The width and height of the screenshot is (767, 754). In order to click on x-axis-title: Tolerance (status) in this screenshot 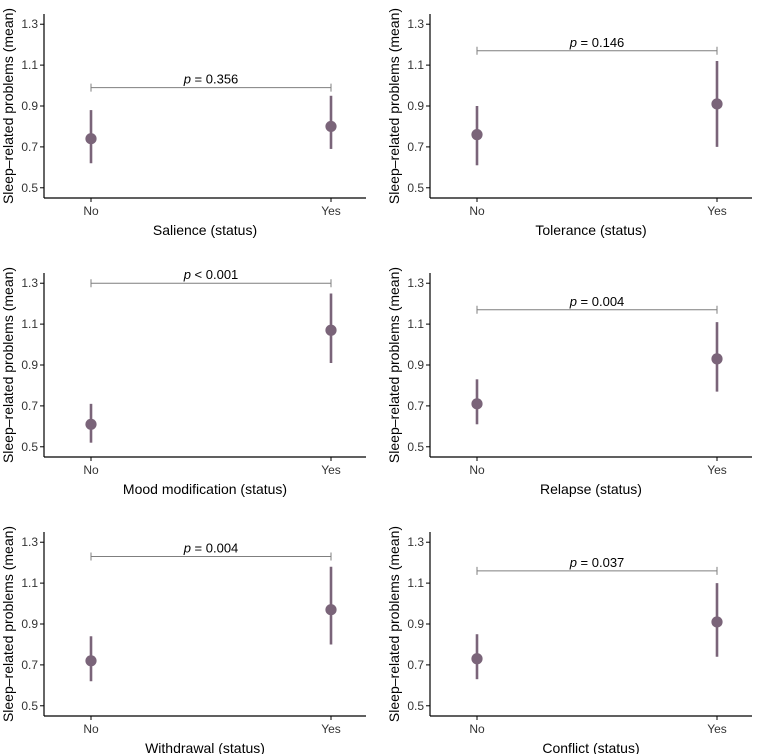, I will do `click(590, 230)`.